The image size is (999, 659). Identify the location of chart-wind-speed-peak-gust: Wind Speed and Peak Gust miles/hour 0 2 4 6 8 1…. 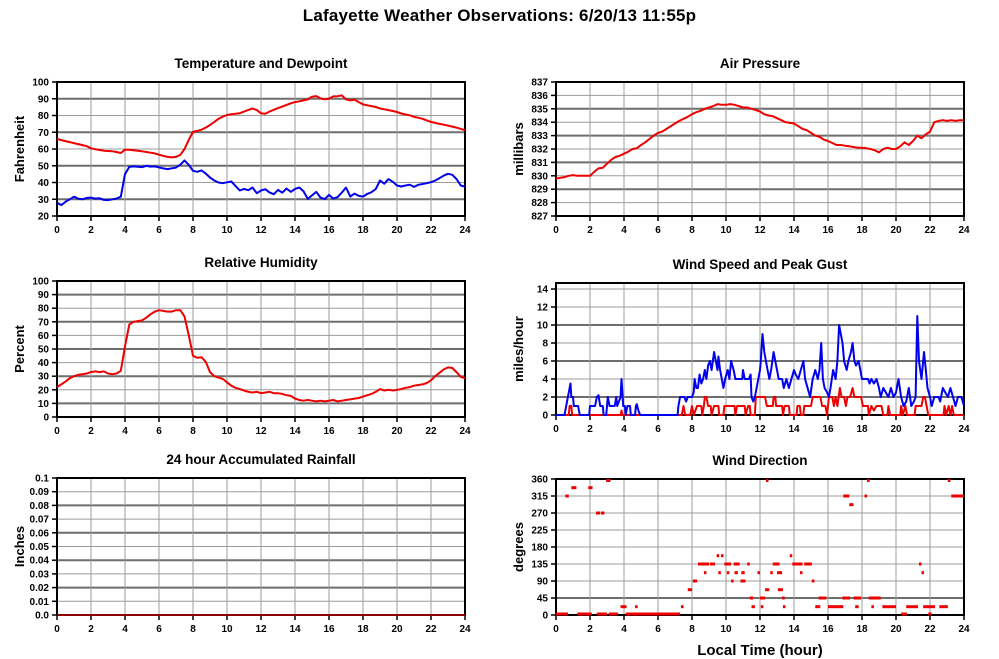
(740, 360).